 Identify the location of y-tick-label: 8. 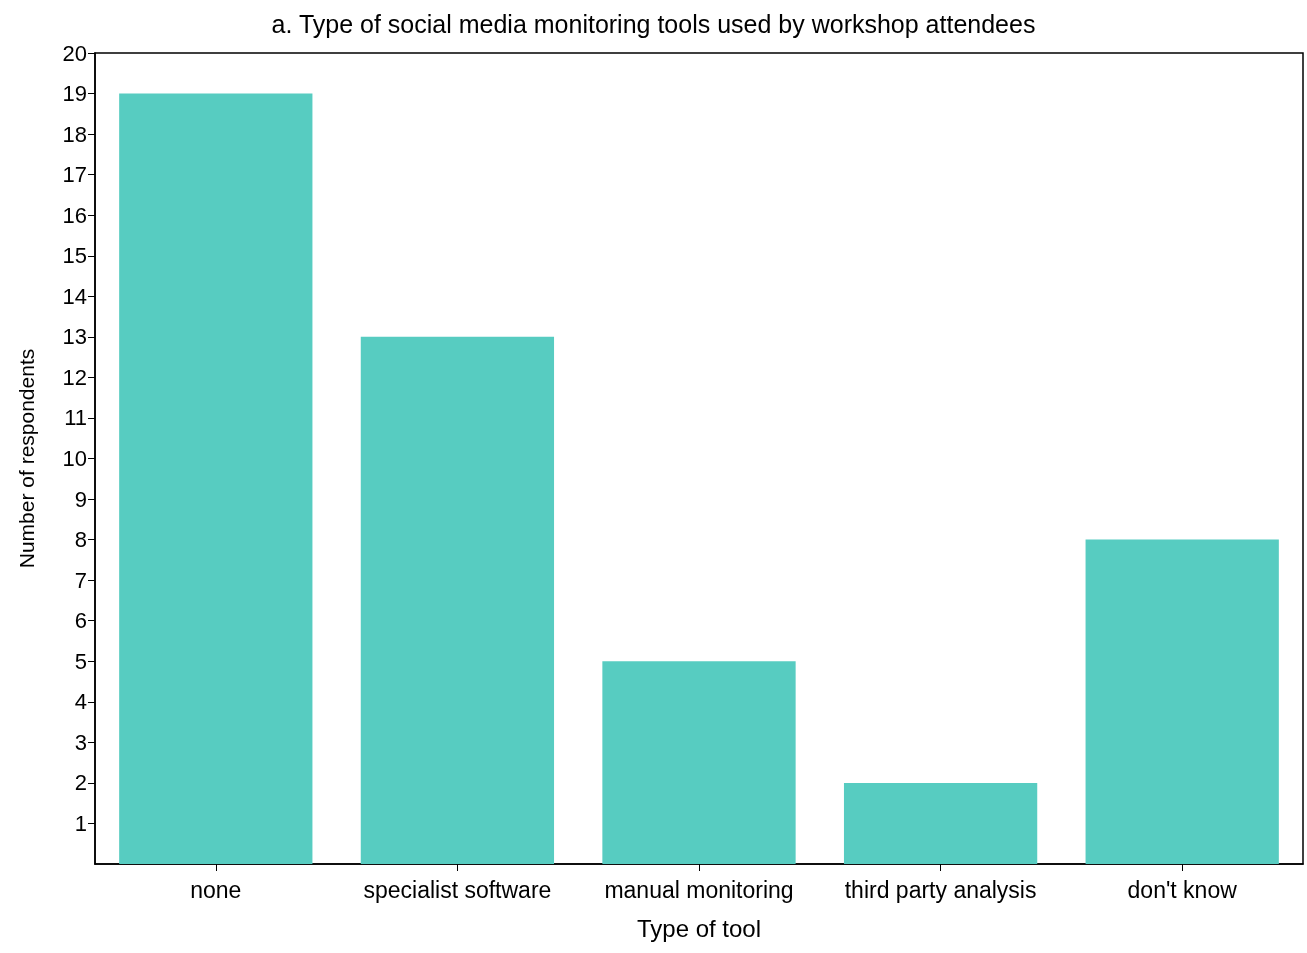
(80, 540).